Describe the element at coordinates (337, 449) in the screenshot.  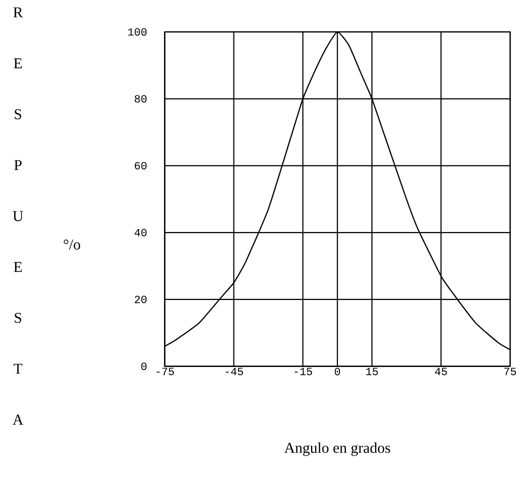
I see `x-axis-title: Angulo en grados` at that location.